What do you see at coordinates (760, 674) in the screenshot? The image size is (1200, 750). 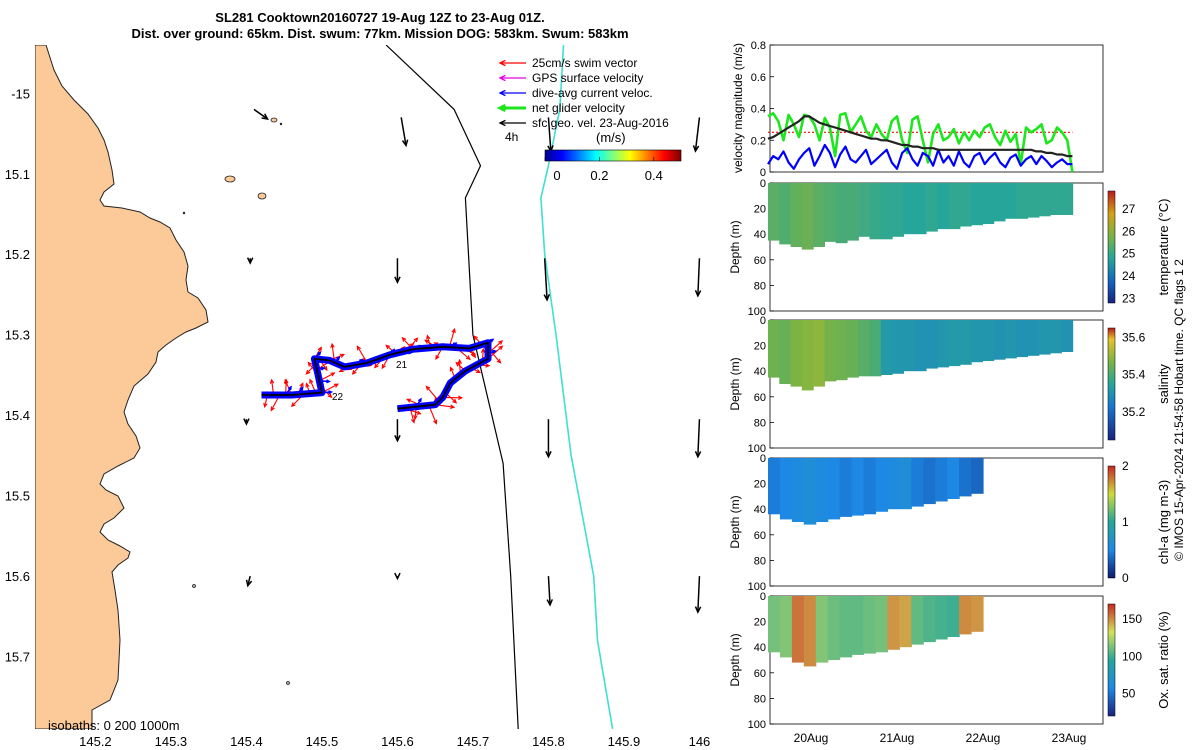 I see `depth-tick-label: 60` at bounding box center [760, 674].